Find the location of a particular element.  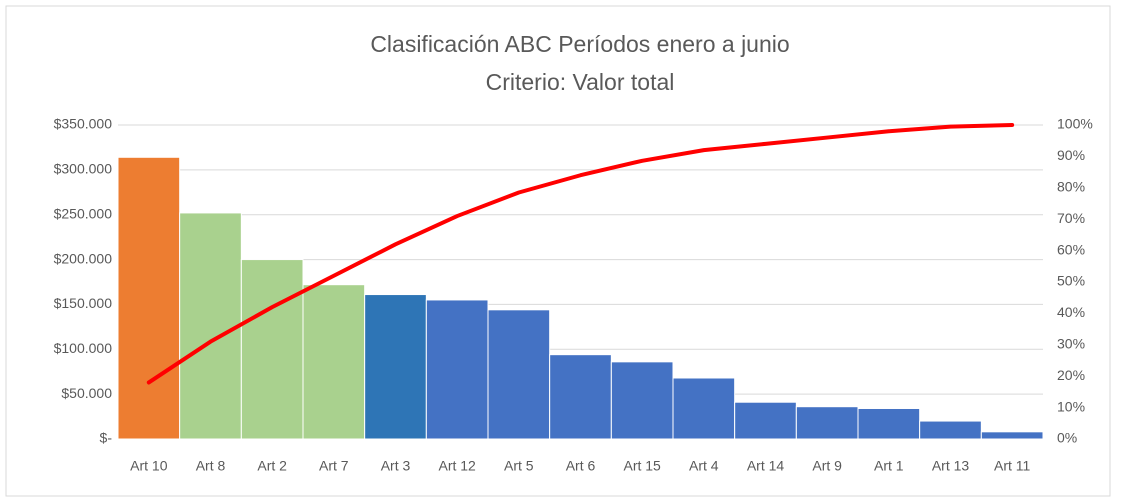

y2-tick-label: 80% is located at coordinates (1071, 187).